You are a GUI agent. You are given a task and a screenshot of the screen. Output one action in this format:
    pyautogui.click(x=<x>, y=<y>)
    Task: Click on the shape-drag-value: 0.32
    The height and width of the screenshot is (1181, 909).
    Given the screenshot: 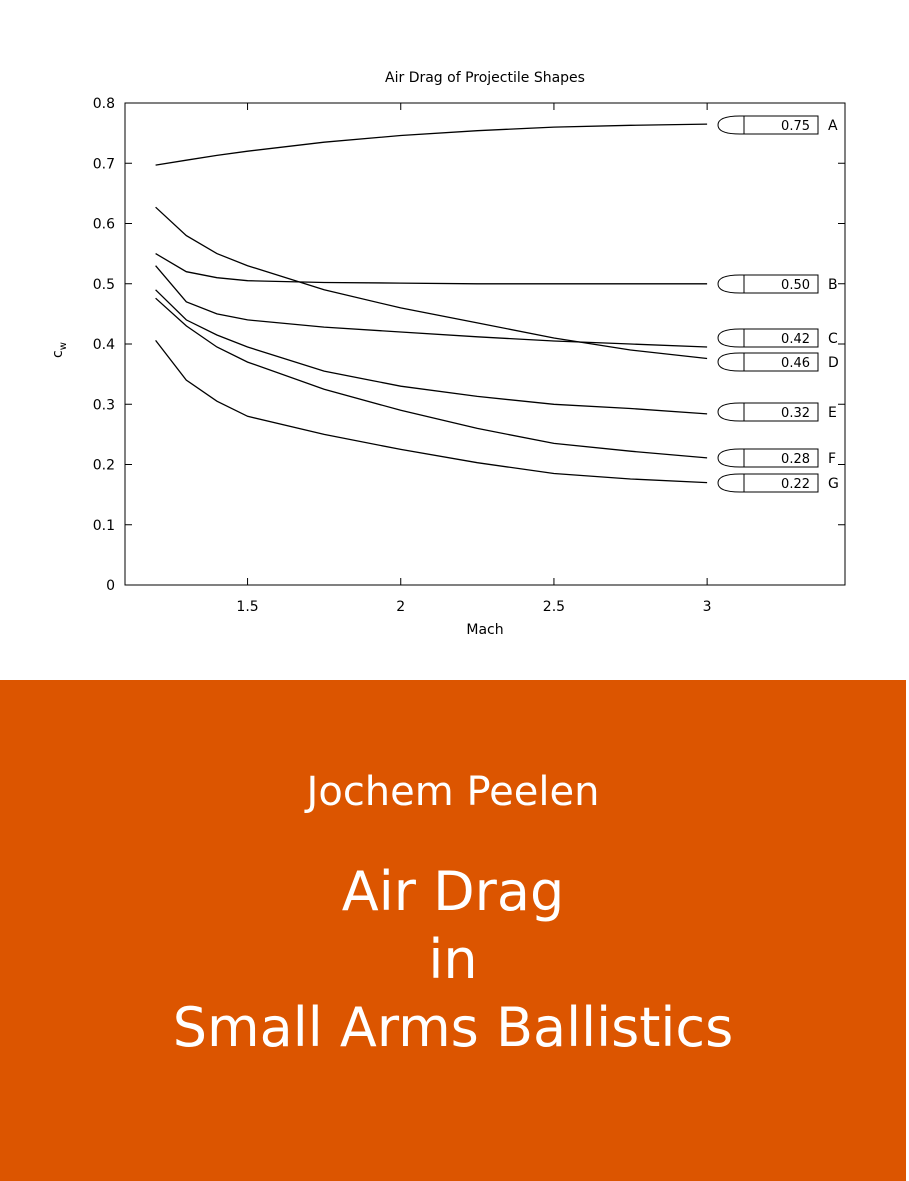 What is the action you would take?
    pyautogui.click(x=795, y=413)
    